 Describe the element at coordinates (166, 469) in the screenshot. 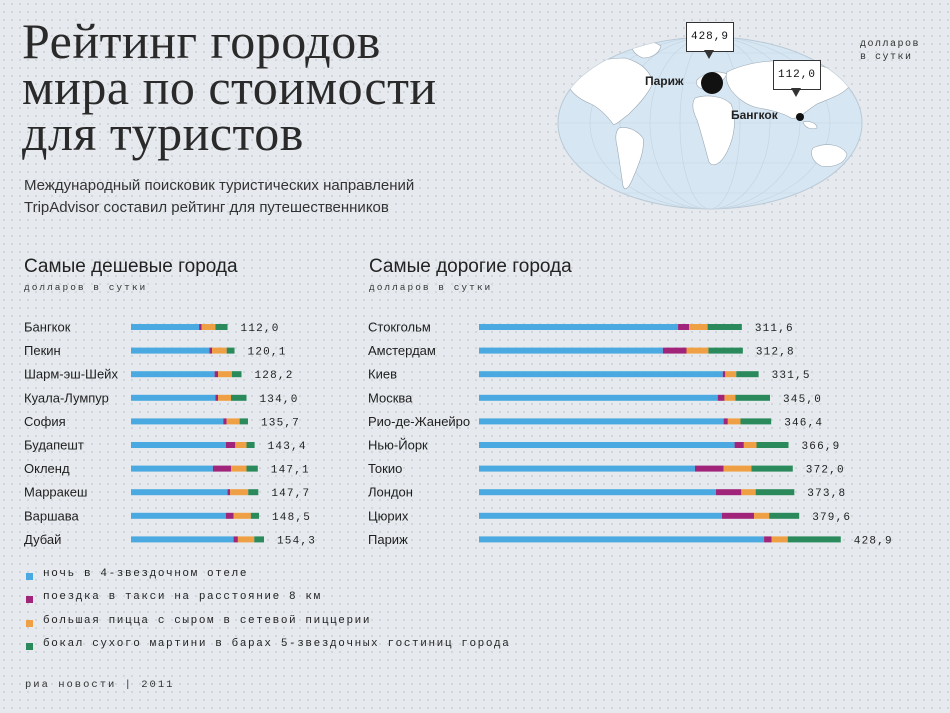

I see `cheap-row: Окленд 147,1` at that location.